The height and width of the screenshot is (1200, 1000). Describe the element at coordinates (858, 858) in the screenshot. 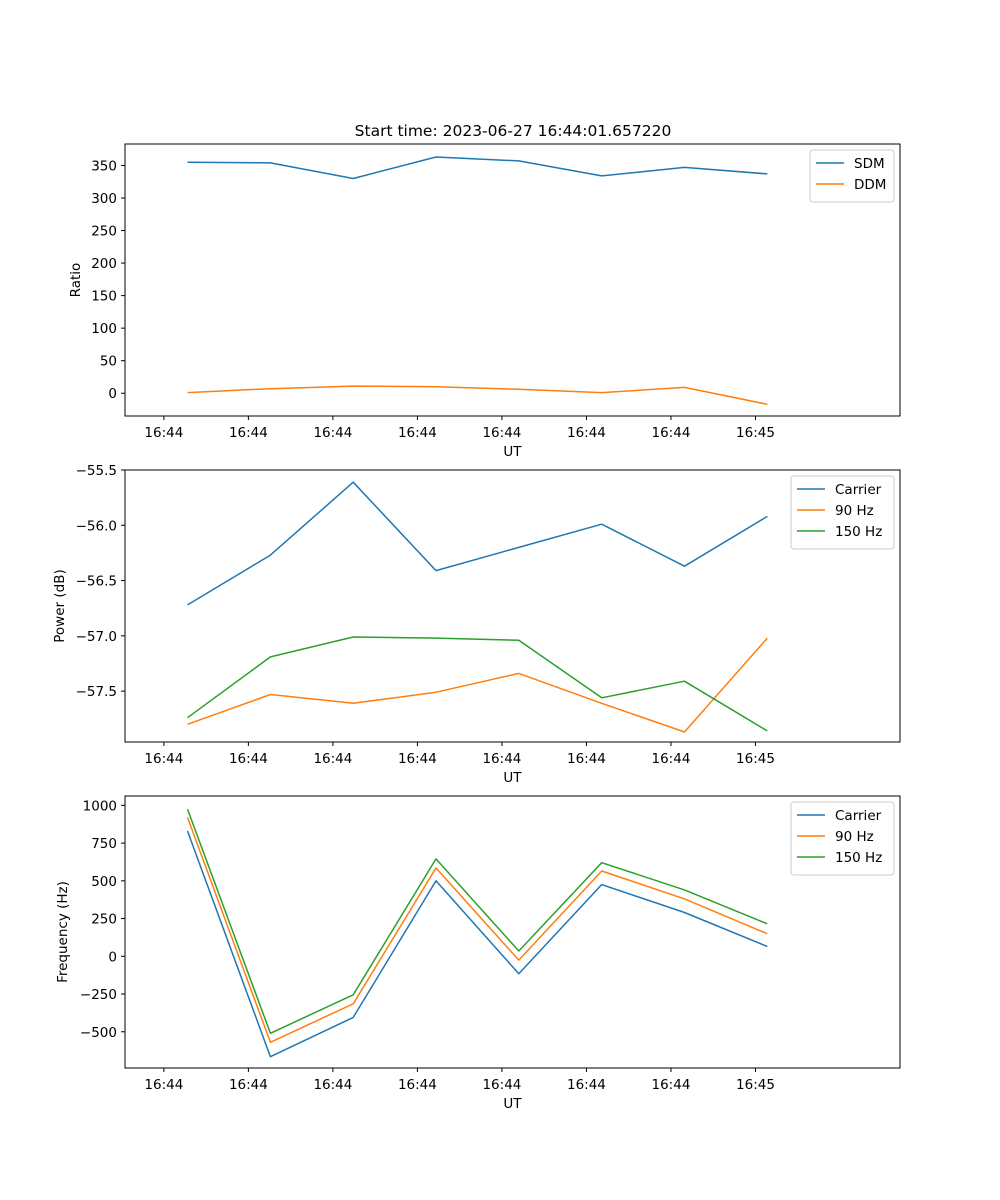

I see `frequency-legend-label: 150 Hz` at that location.